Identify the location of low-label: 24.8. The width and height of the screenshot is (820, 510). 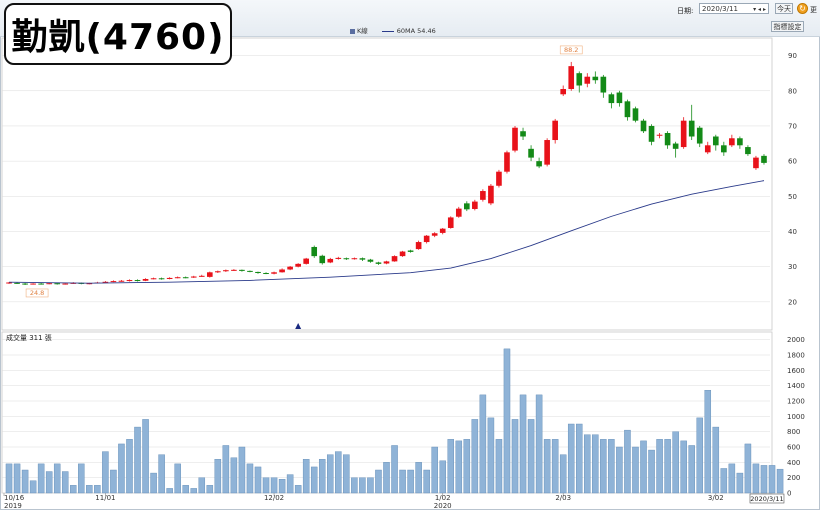
(37, 293).